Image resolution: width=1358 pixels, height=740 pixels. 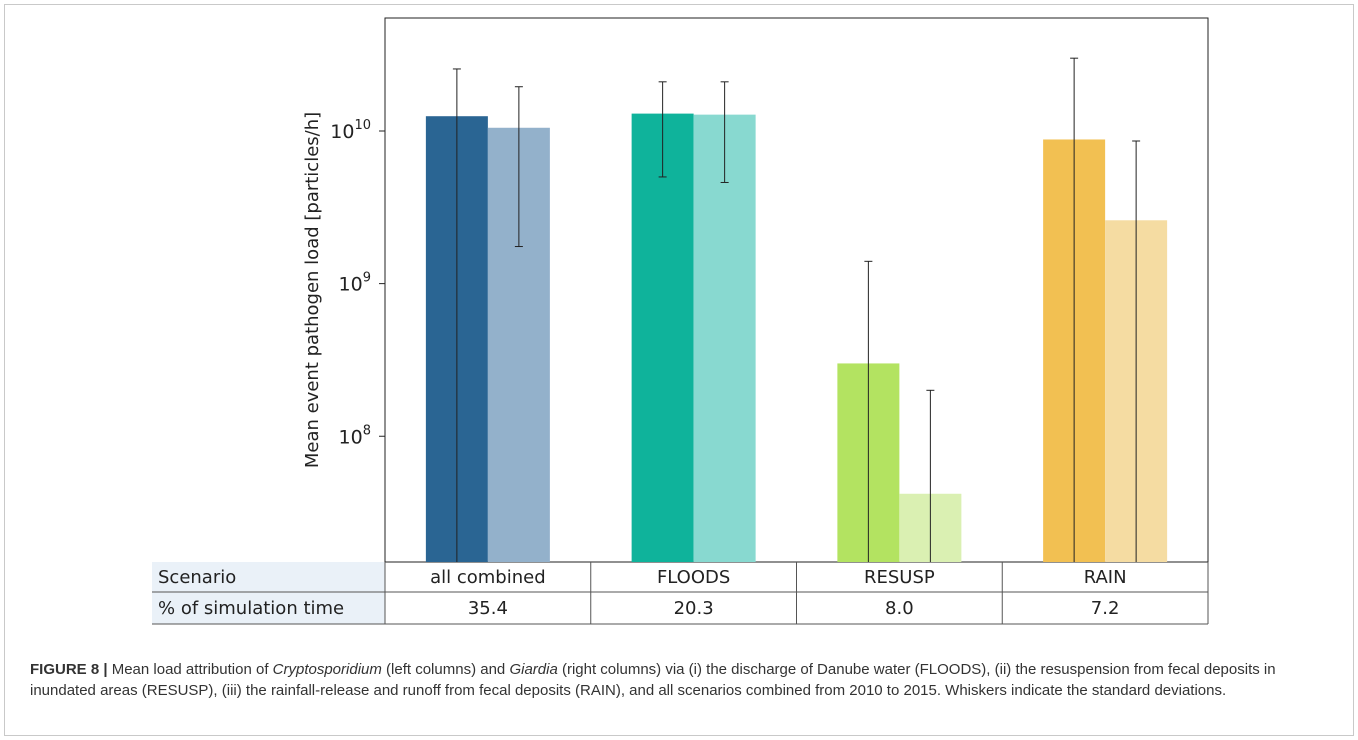 I want to click on scenario-name: RAIN, so click(x=1105, y=577).